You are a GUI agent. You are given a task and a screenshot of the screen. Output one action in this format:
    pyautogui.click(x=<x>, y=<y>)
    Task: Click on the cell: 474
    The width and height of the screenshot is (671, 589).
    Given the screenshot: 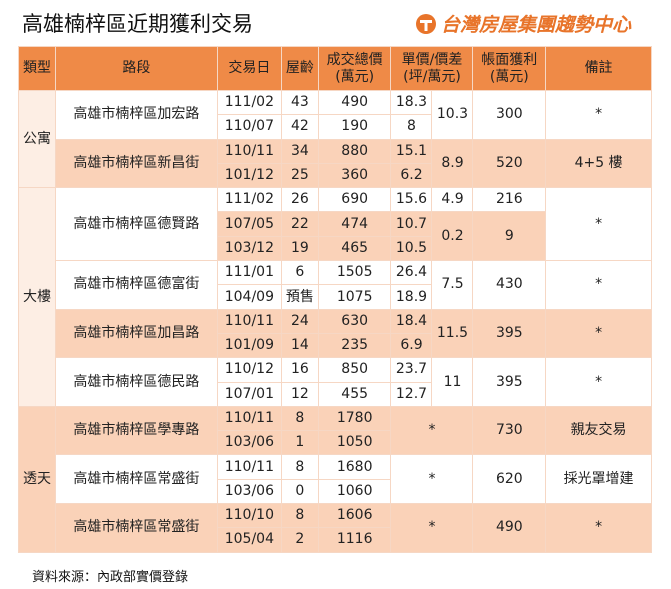 What is the action you would take?
    pyautogui.click(x=354, y=224)
    